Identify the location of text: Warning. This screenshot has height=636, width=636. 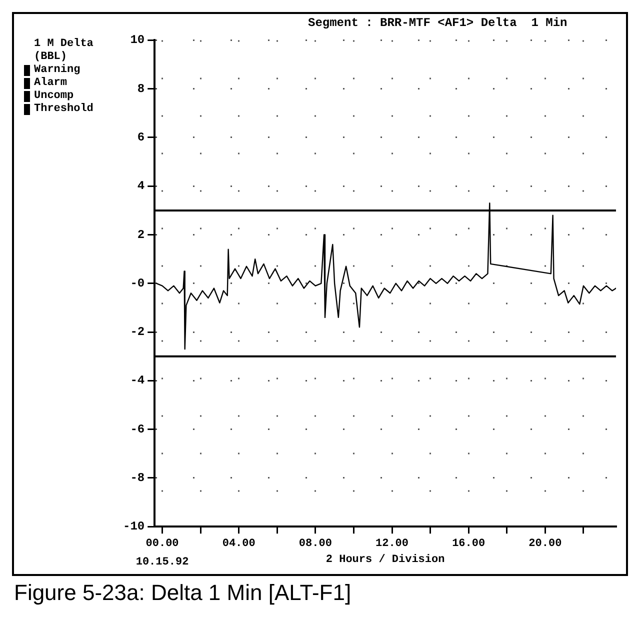
(57, 70).